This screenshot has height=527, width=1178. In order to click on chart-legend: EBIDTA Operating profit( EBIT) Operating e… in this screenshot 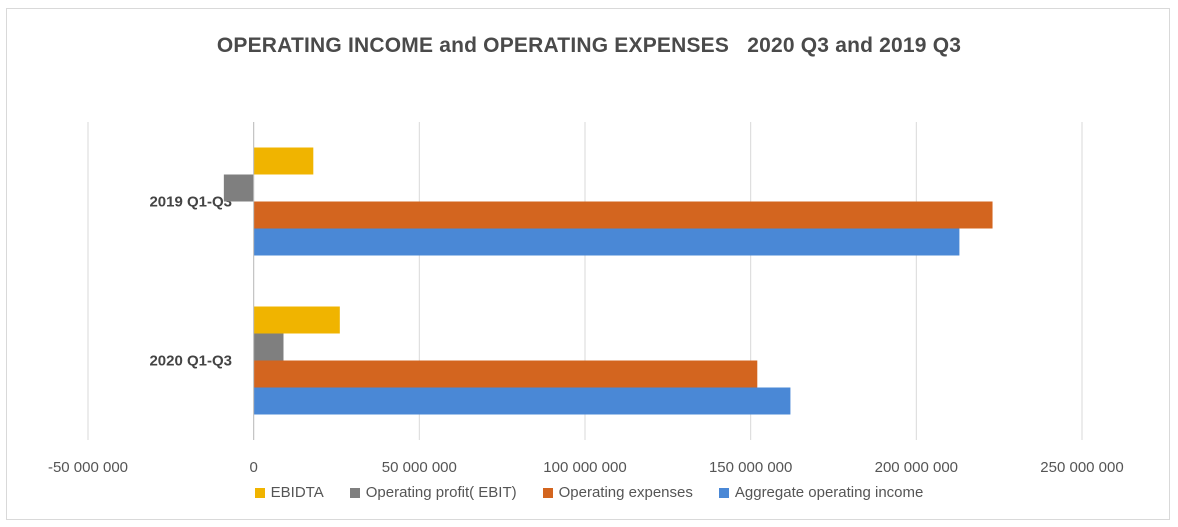, I will do `click(589, 492)`.